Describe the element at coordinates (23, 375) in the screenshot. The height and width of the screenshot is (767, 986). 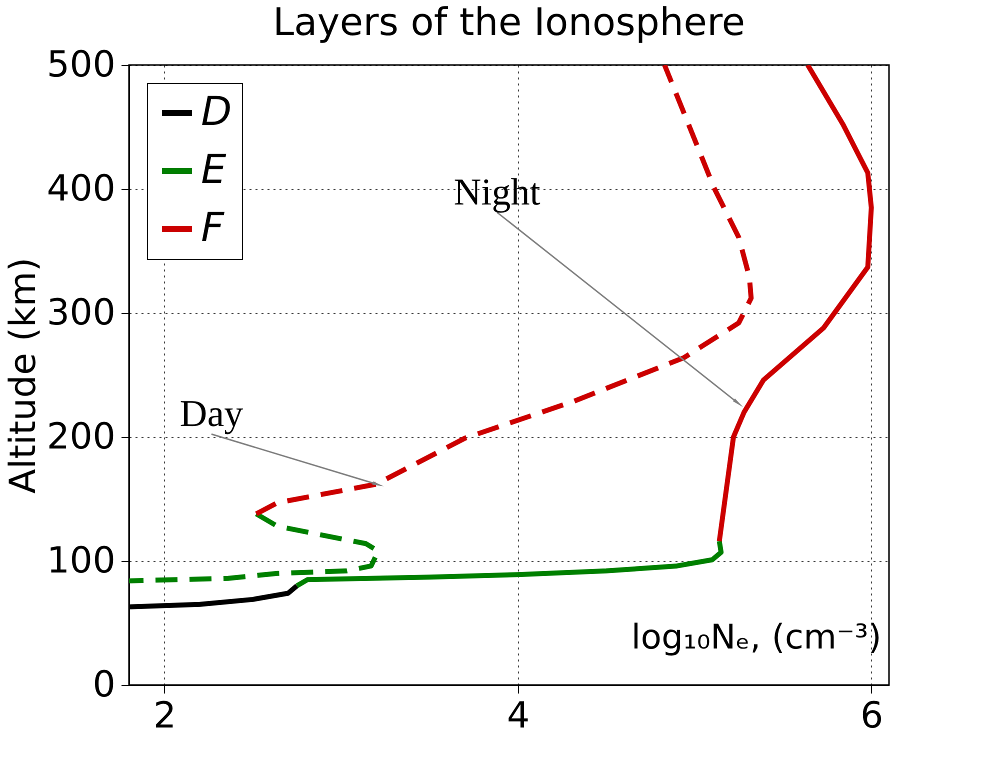
I see `y-axis-title: Altitude (km)` at that location.